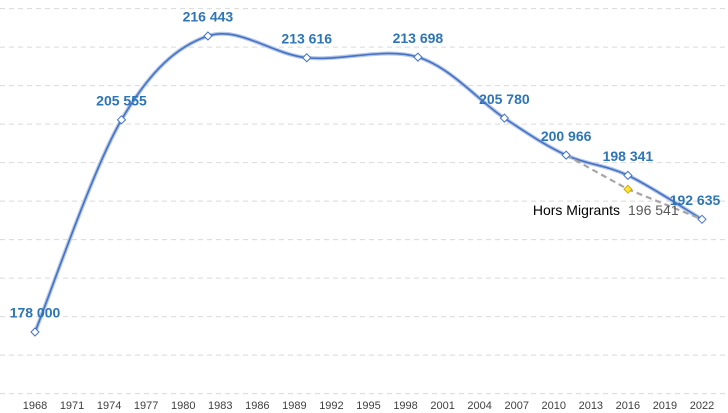 The image size is (728, 413). Describe the element at coordinates (146, 406) in the screenshot. I see `x-tick-label: 1977` at that location.